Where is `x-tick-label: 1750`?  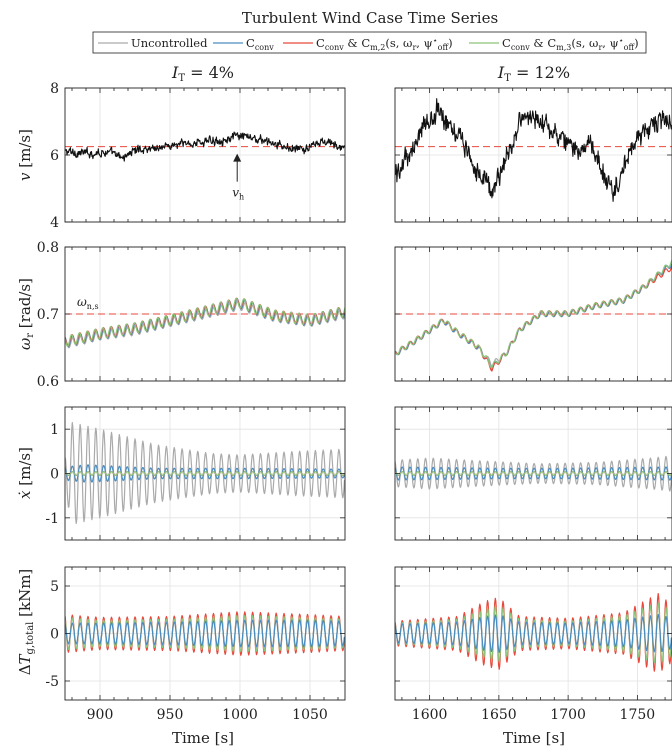 x-tick-label: 1750 is located at coordinates (638, 715).